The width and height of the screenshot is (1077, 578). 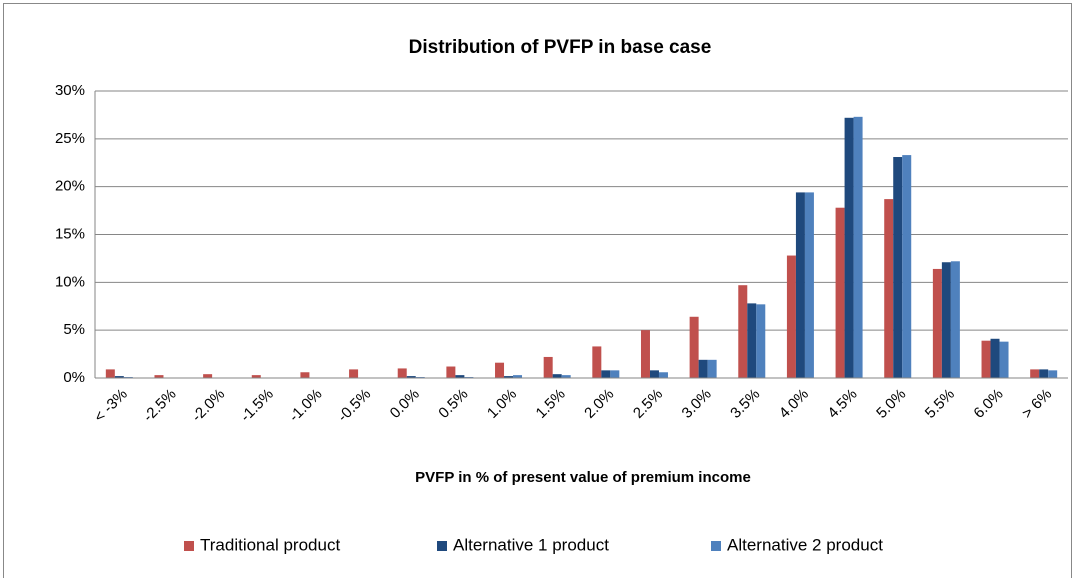 What do you see at coordinates (560, 47) in the screenshot?
I see `chart-title: Distribution of PVFP in base case` at bounding box center [560, 47].